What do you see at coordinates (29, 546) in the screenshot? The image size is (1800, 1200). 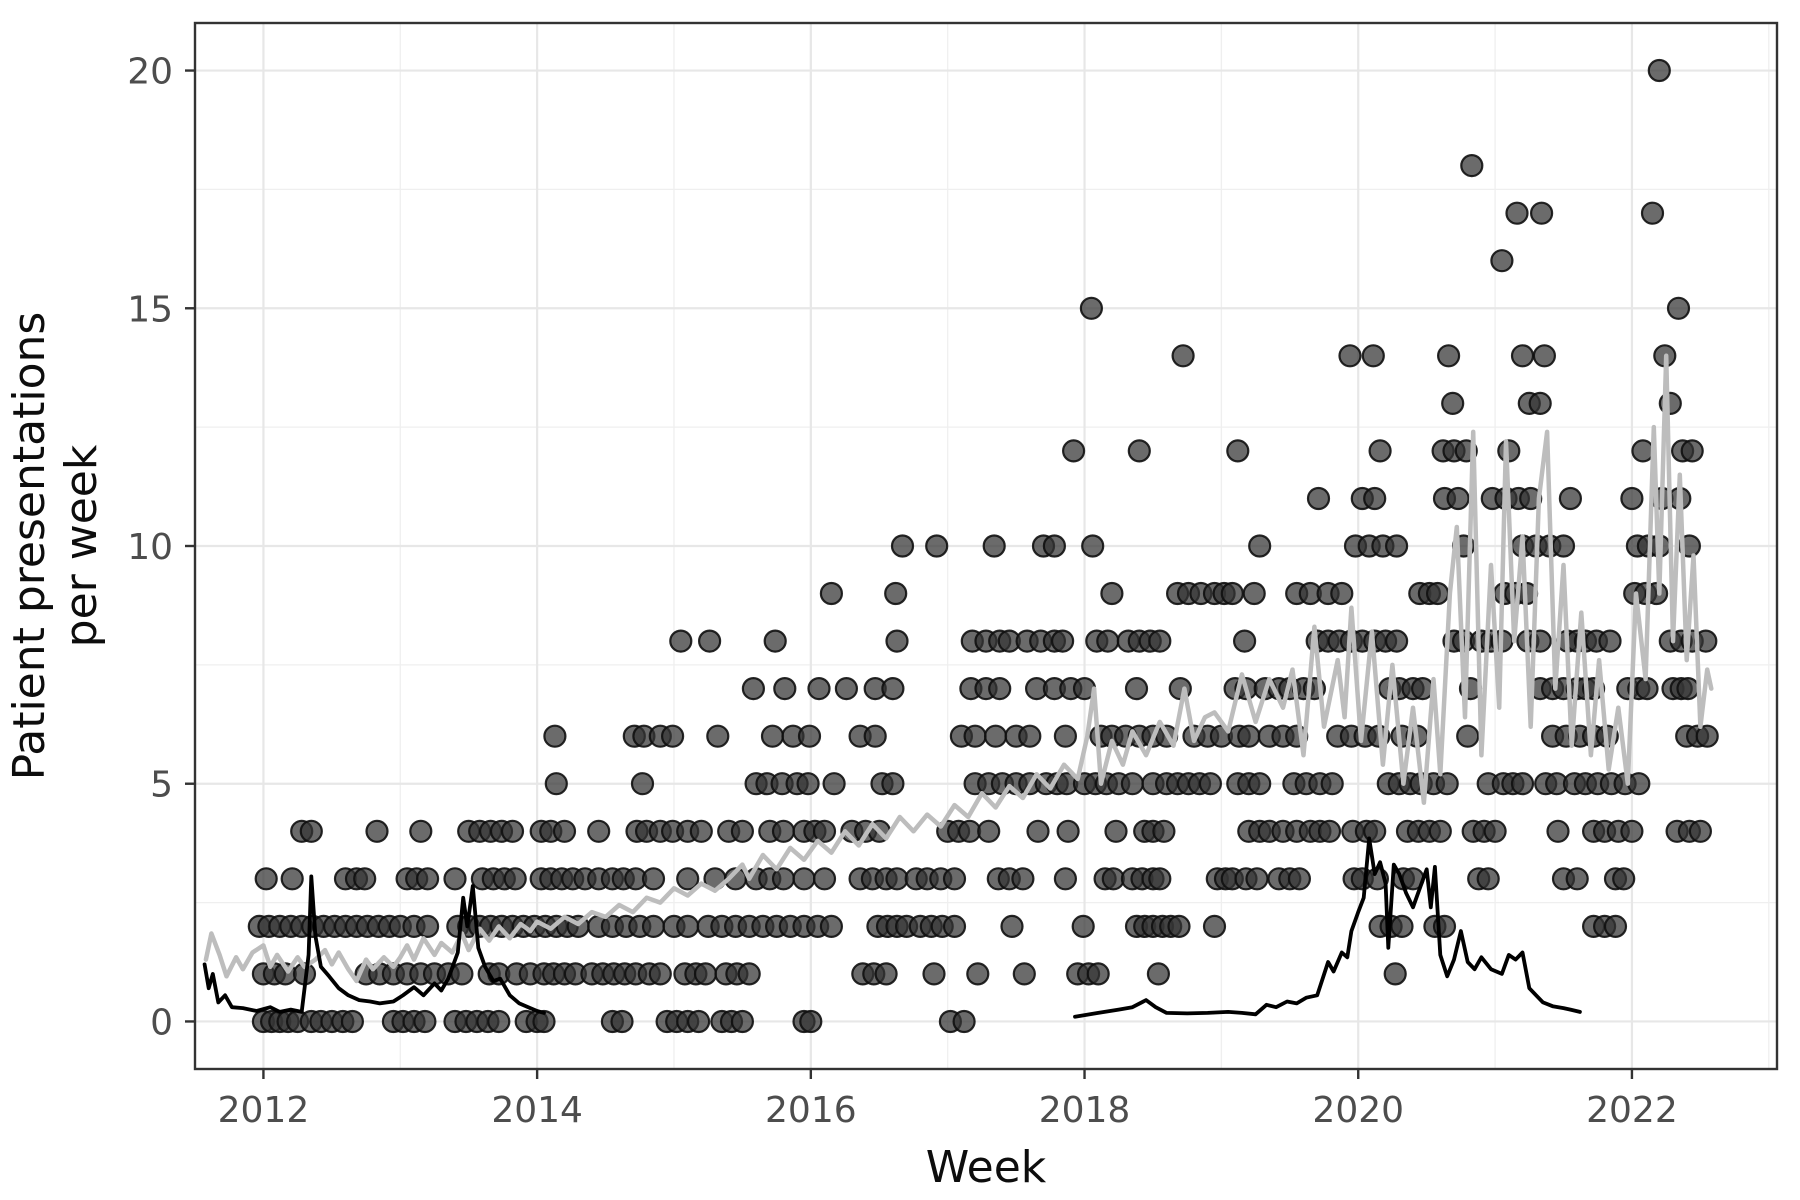 I see `y-axis-title-line1: Patient presentations` at bounding box center [29, 546].